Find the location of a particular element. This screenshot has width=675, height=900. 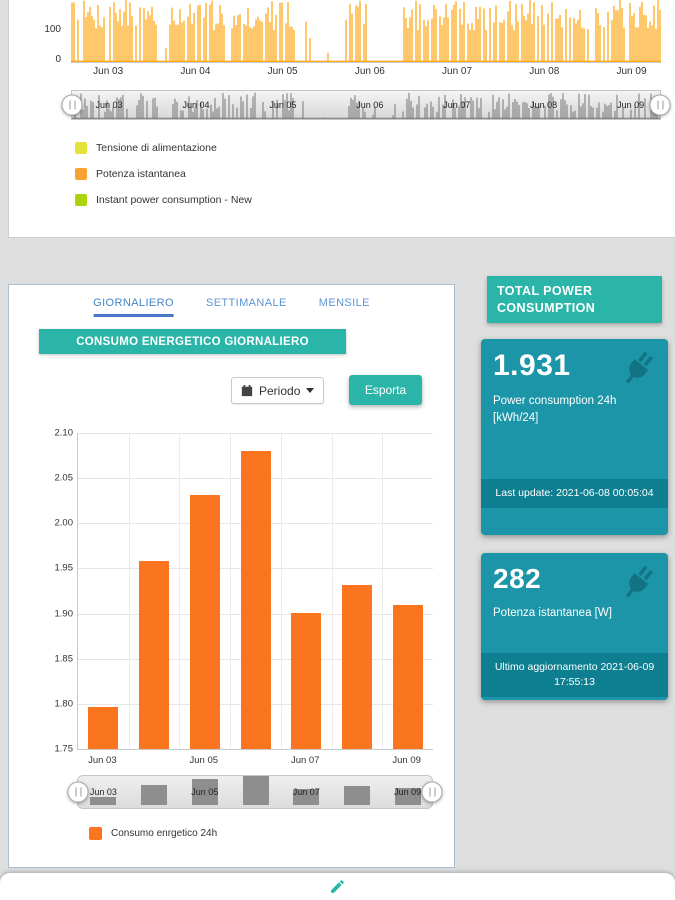

legend-item-tensione: Tensione di alimentazione is located at coordinates (163, 148).